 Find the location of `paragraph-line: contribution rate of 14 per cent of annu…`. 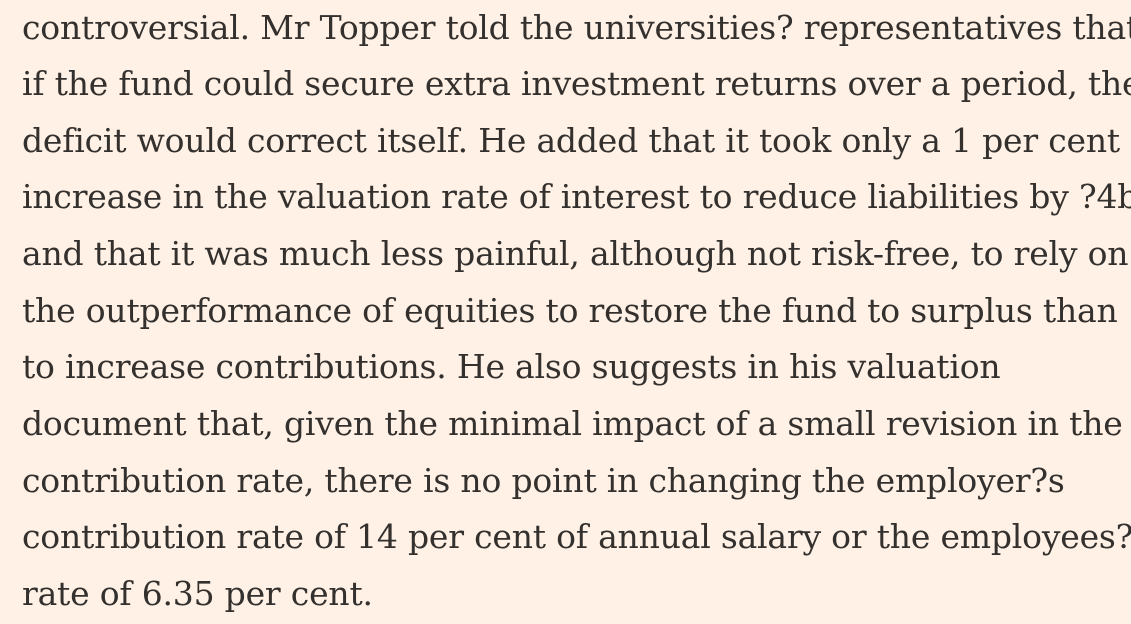

paragraph-line: contribution rate of 14 per cent of annu… is located at coordinates (576, 536).